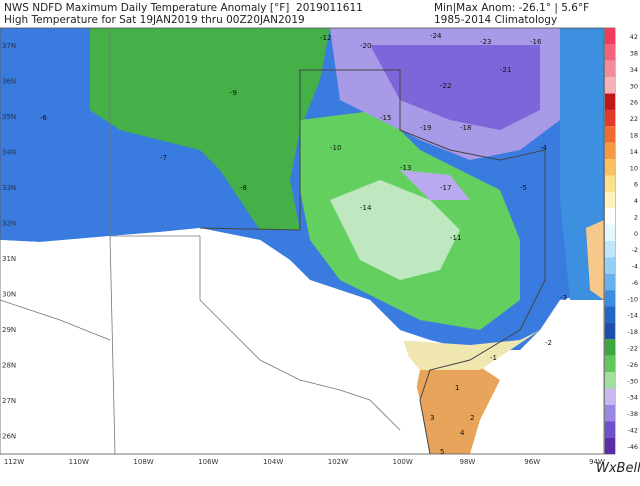 Image resolution: width=640 pixels, height=486 pixels. What do you see at coordinates (635, 283) in the screenshot?
I see `colorbar-label: -6` at bounding box center [635, 283].